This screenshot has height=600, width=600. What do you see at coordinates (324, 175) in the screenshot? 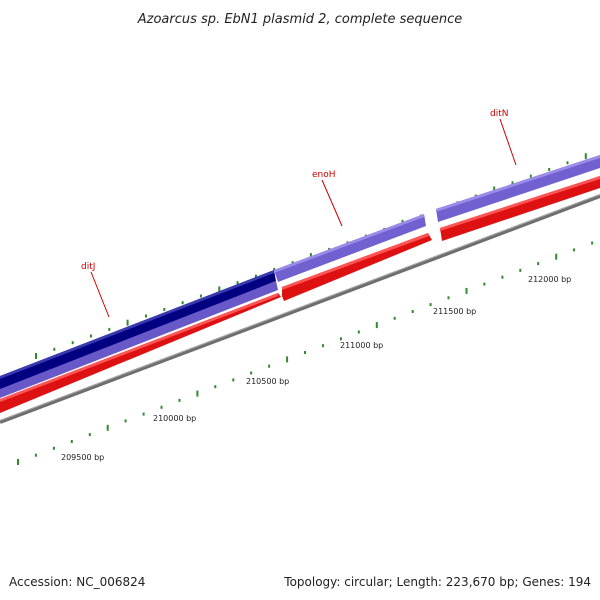
I see `gene-name: enoH` at bounding box center [324, 175].